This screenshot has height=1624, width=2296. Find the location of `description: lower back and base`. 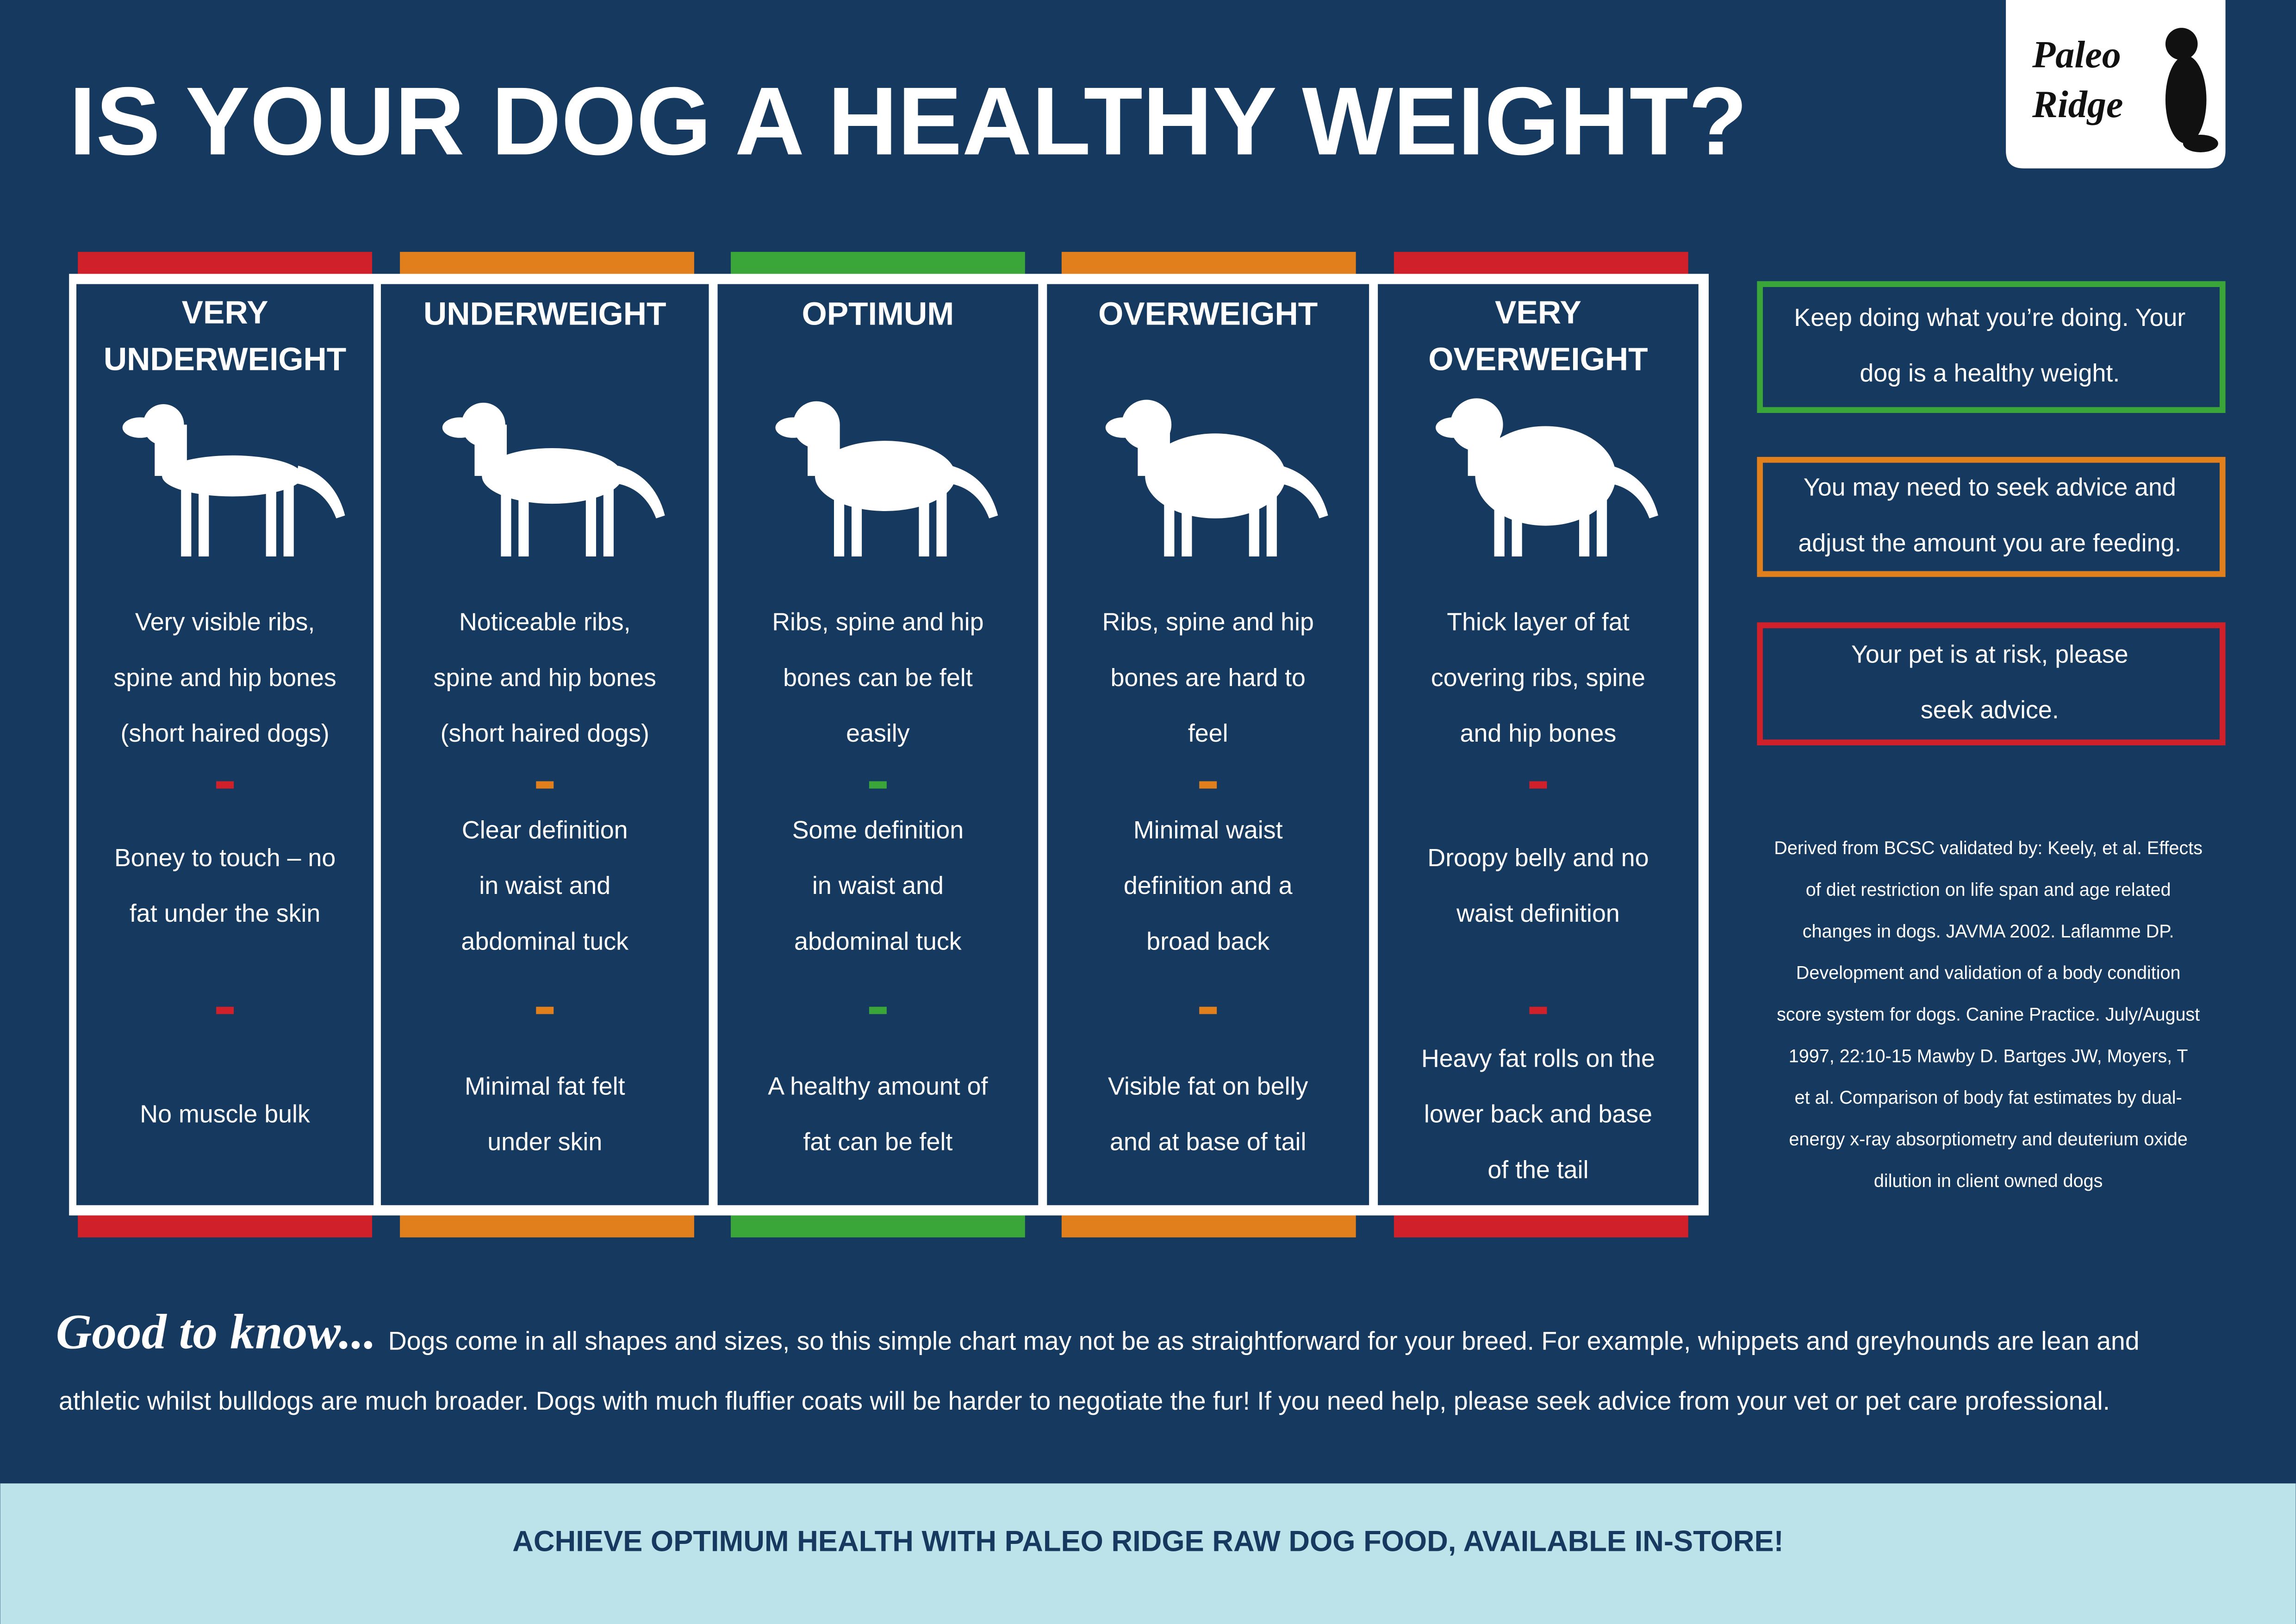

description: lower back and base is located at coordinates (1538, 1114).